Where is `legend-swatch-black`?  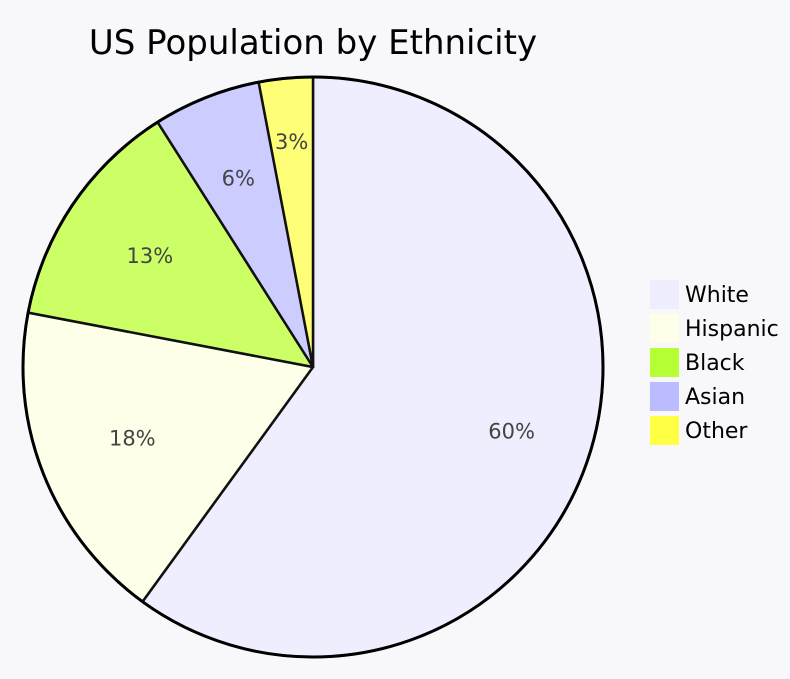 legend-swatch-black is located at coordinates (664, 362).